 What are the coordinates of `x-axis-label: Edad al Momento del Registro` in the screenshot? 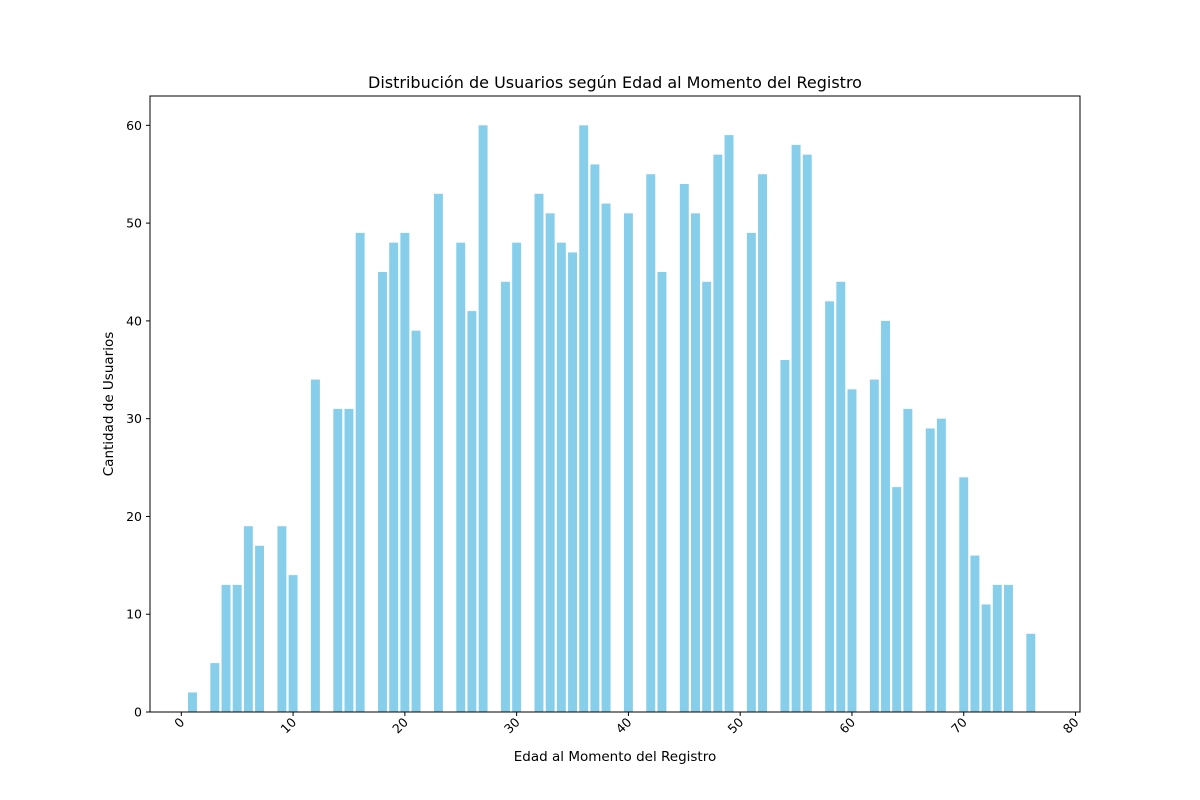 It's located at (615, 757).